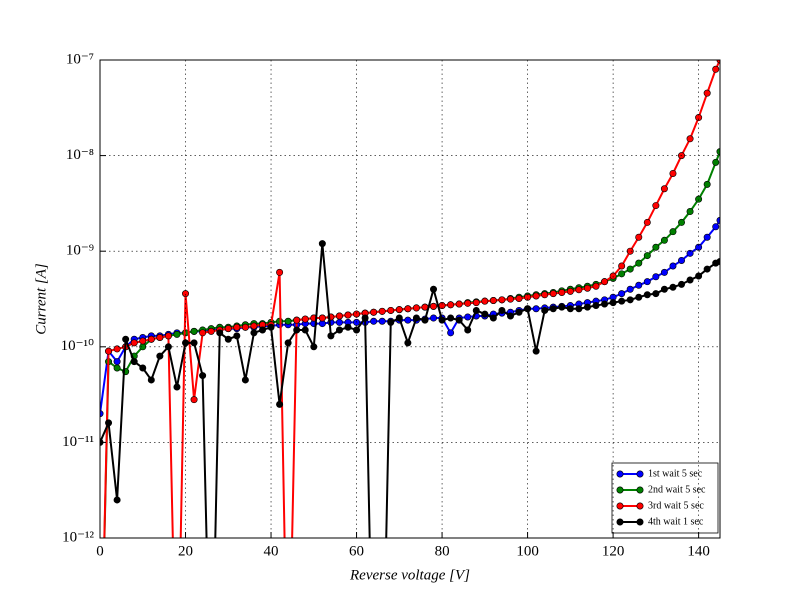 Image resolution: width=800 pixels, height=600 pixels. What do you see at coordinates (356, 551) in the screenshot?
I see `x-tick-label: 60` at bounding box center [356, 551].